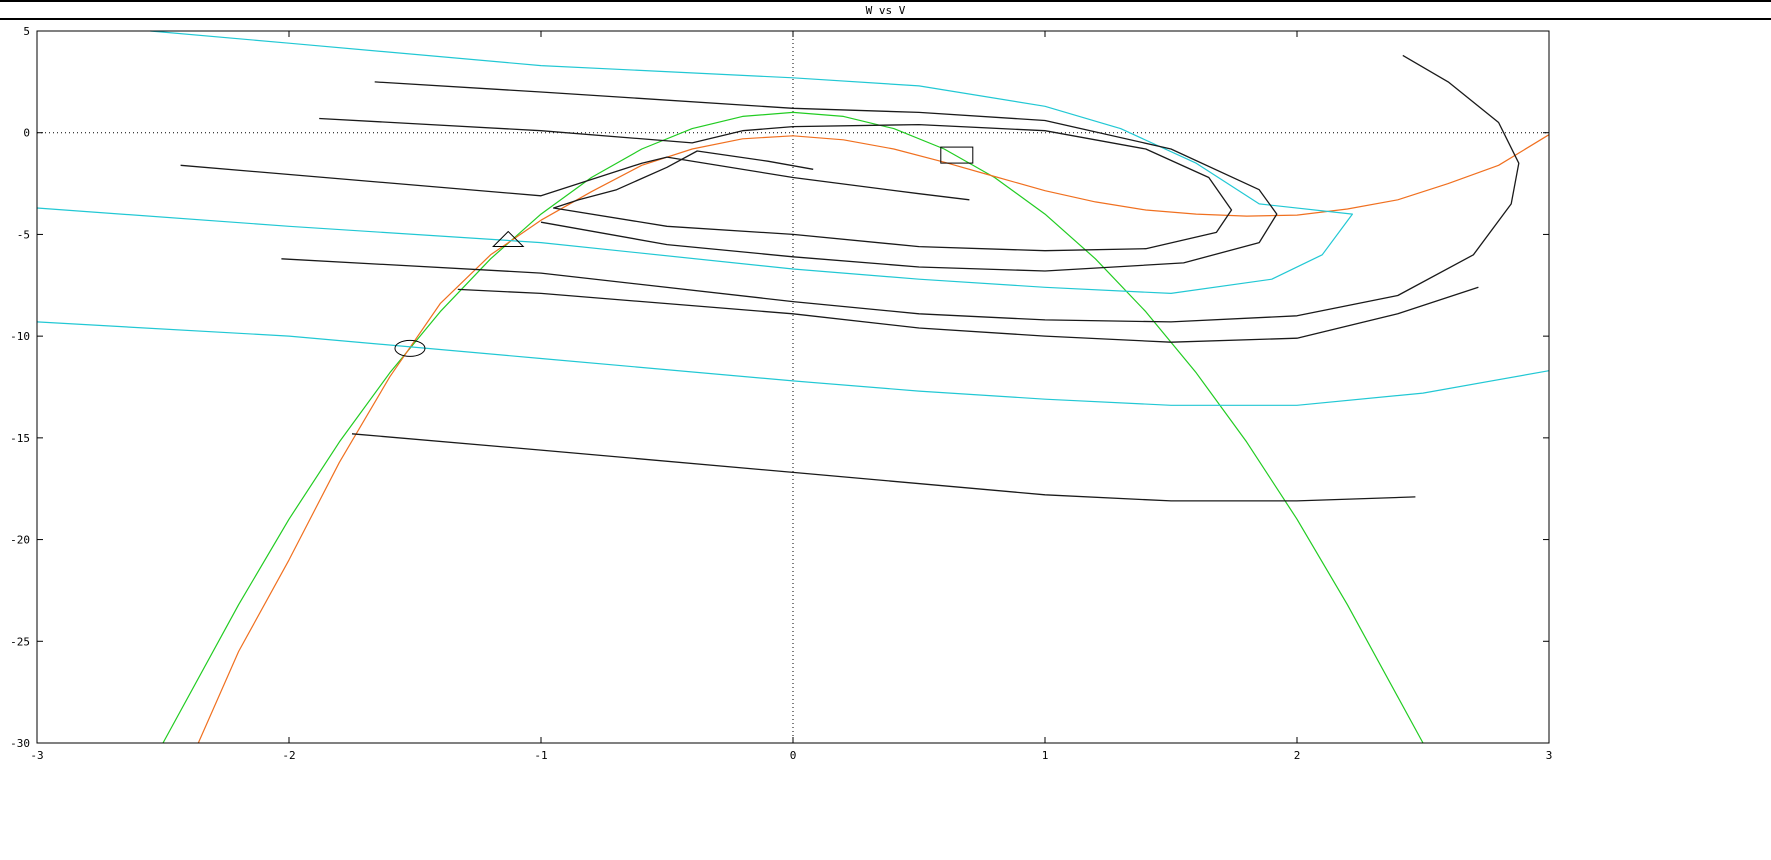 The image size is (1771, 860). I want to click on y-tick-label-5: -20, so click(20, 540).